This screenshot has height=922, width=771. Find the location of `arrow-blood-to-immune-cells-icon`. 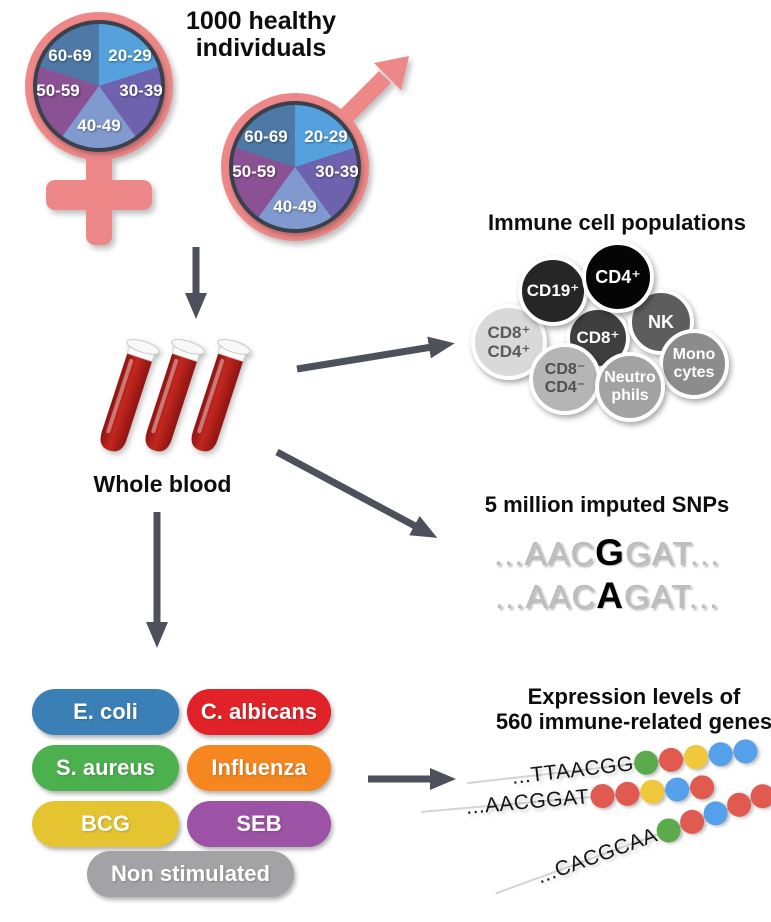

arrow-blood-to-immune-cells-icon is located at coordinates (375, 354).